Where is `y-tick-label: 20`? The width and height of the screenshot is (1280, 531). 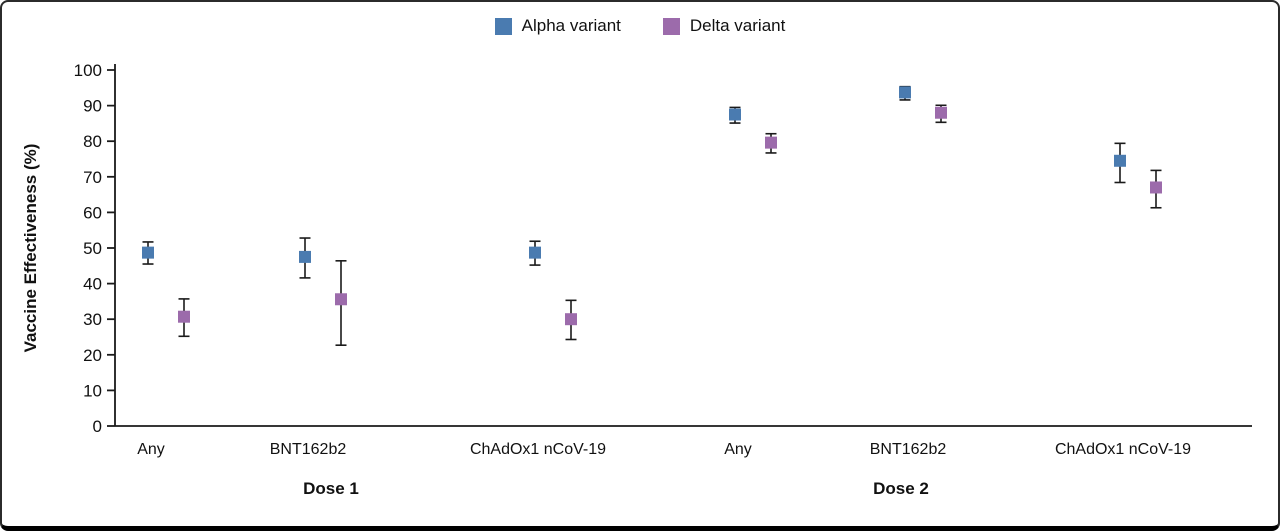
y-tick-label: 20 is located at coordinates (92, 355).